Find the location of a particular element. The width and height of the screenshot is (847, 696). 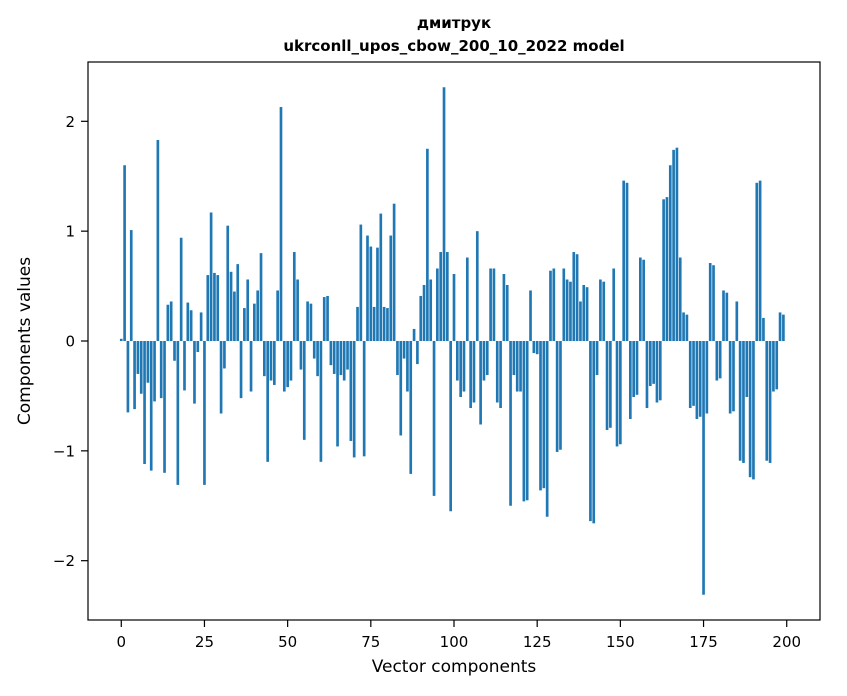

x-axis-ticks: 0 25 50 75 100 125 150 175 200 is located at coordinates (458, 635).